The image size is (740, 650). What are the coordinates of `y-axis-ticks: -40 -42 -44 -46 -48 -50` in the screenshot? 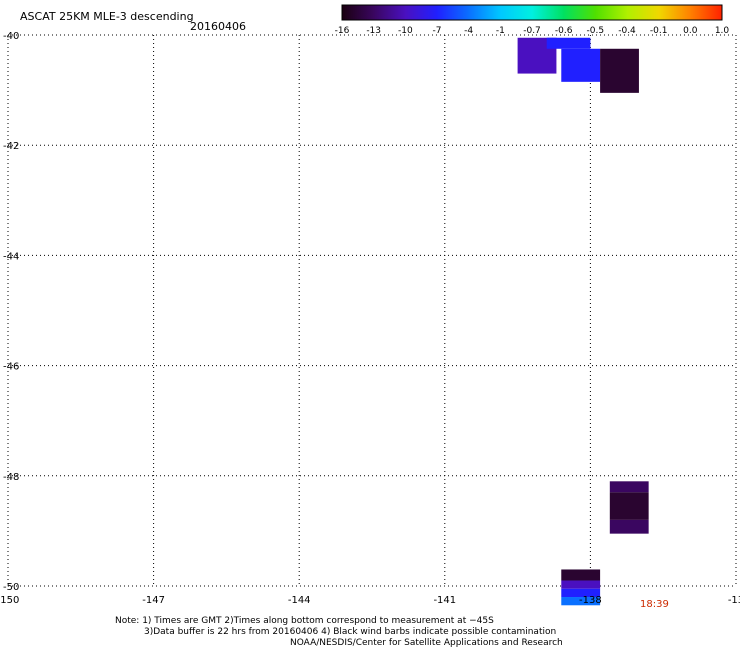 It's located at (11, 312).